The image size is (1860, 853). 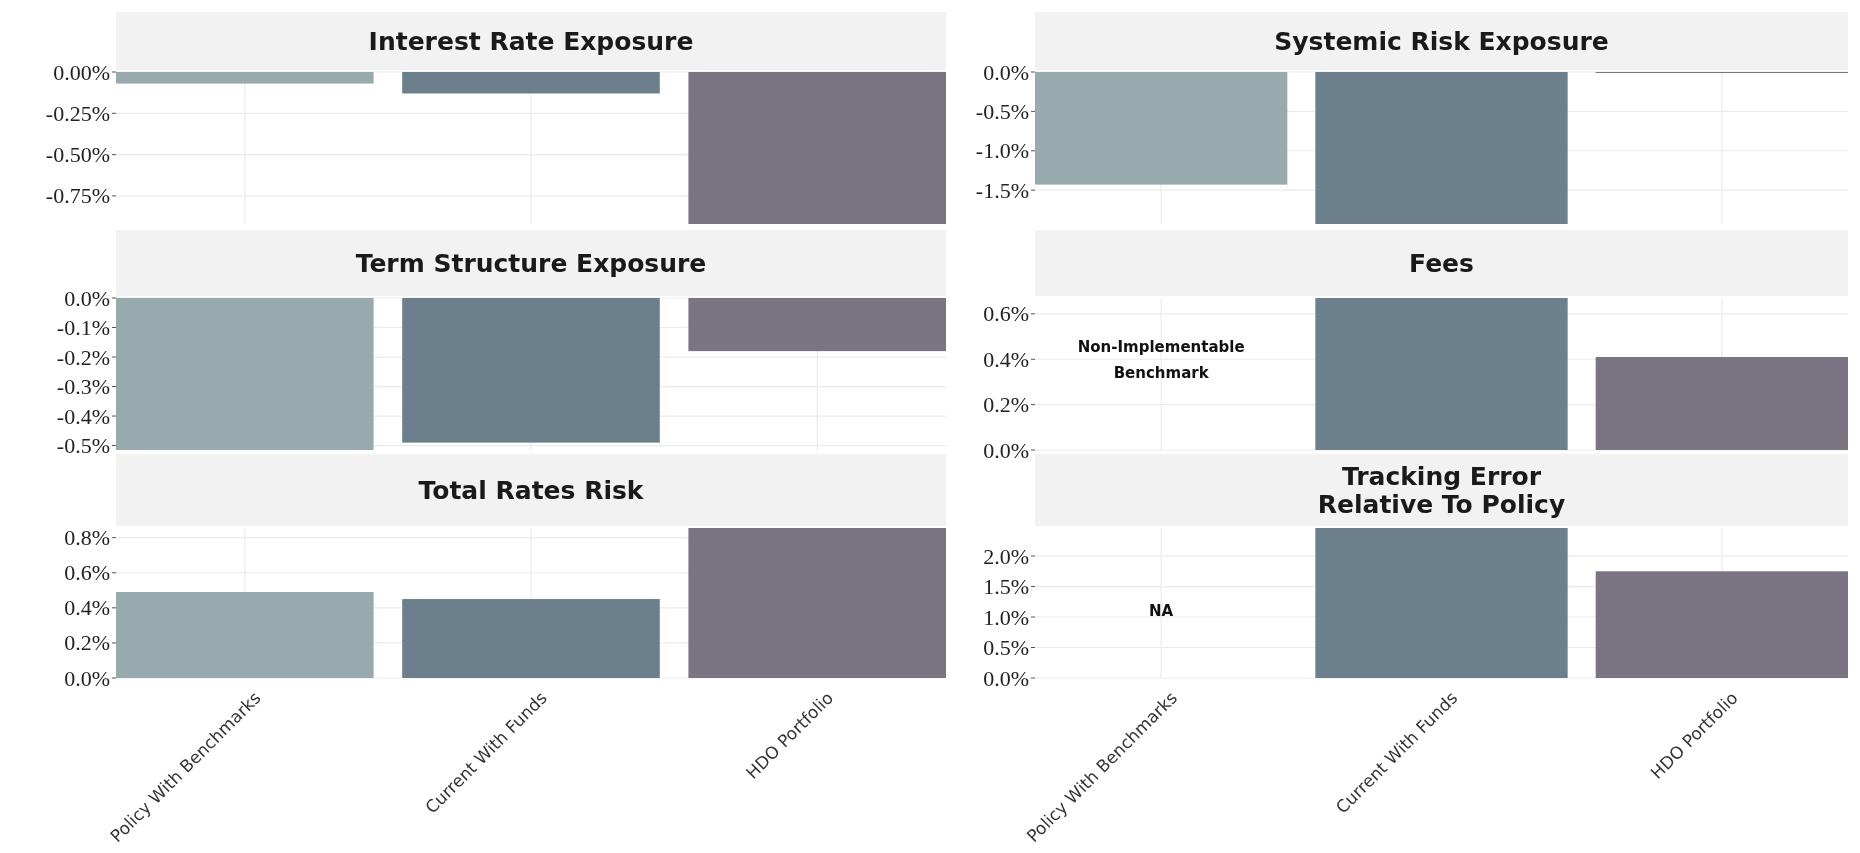 What do you see at coordinates (1006, 556) in the screenshot?
I see `y-tick-label: 2.0%` at bounding box center [1006, 556].